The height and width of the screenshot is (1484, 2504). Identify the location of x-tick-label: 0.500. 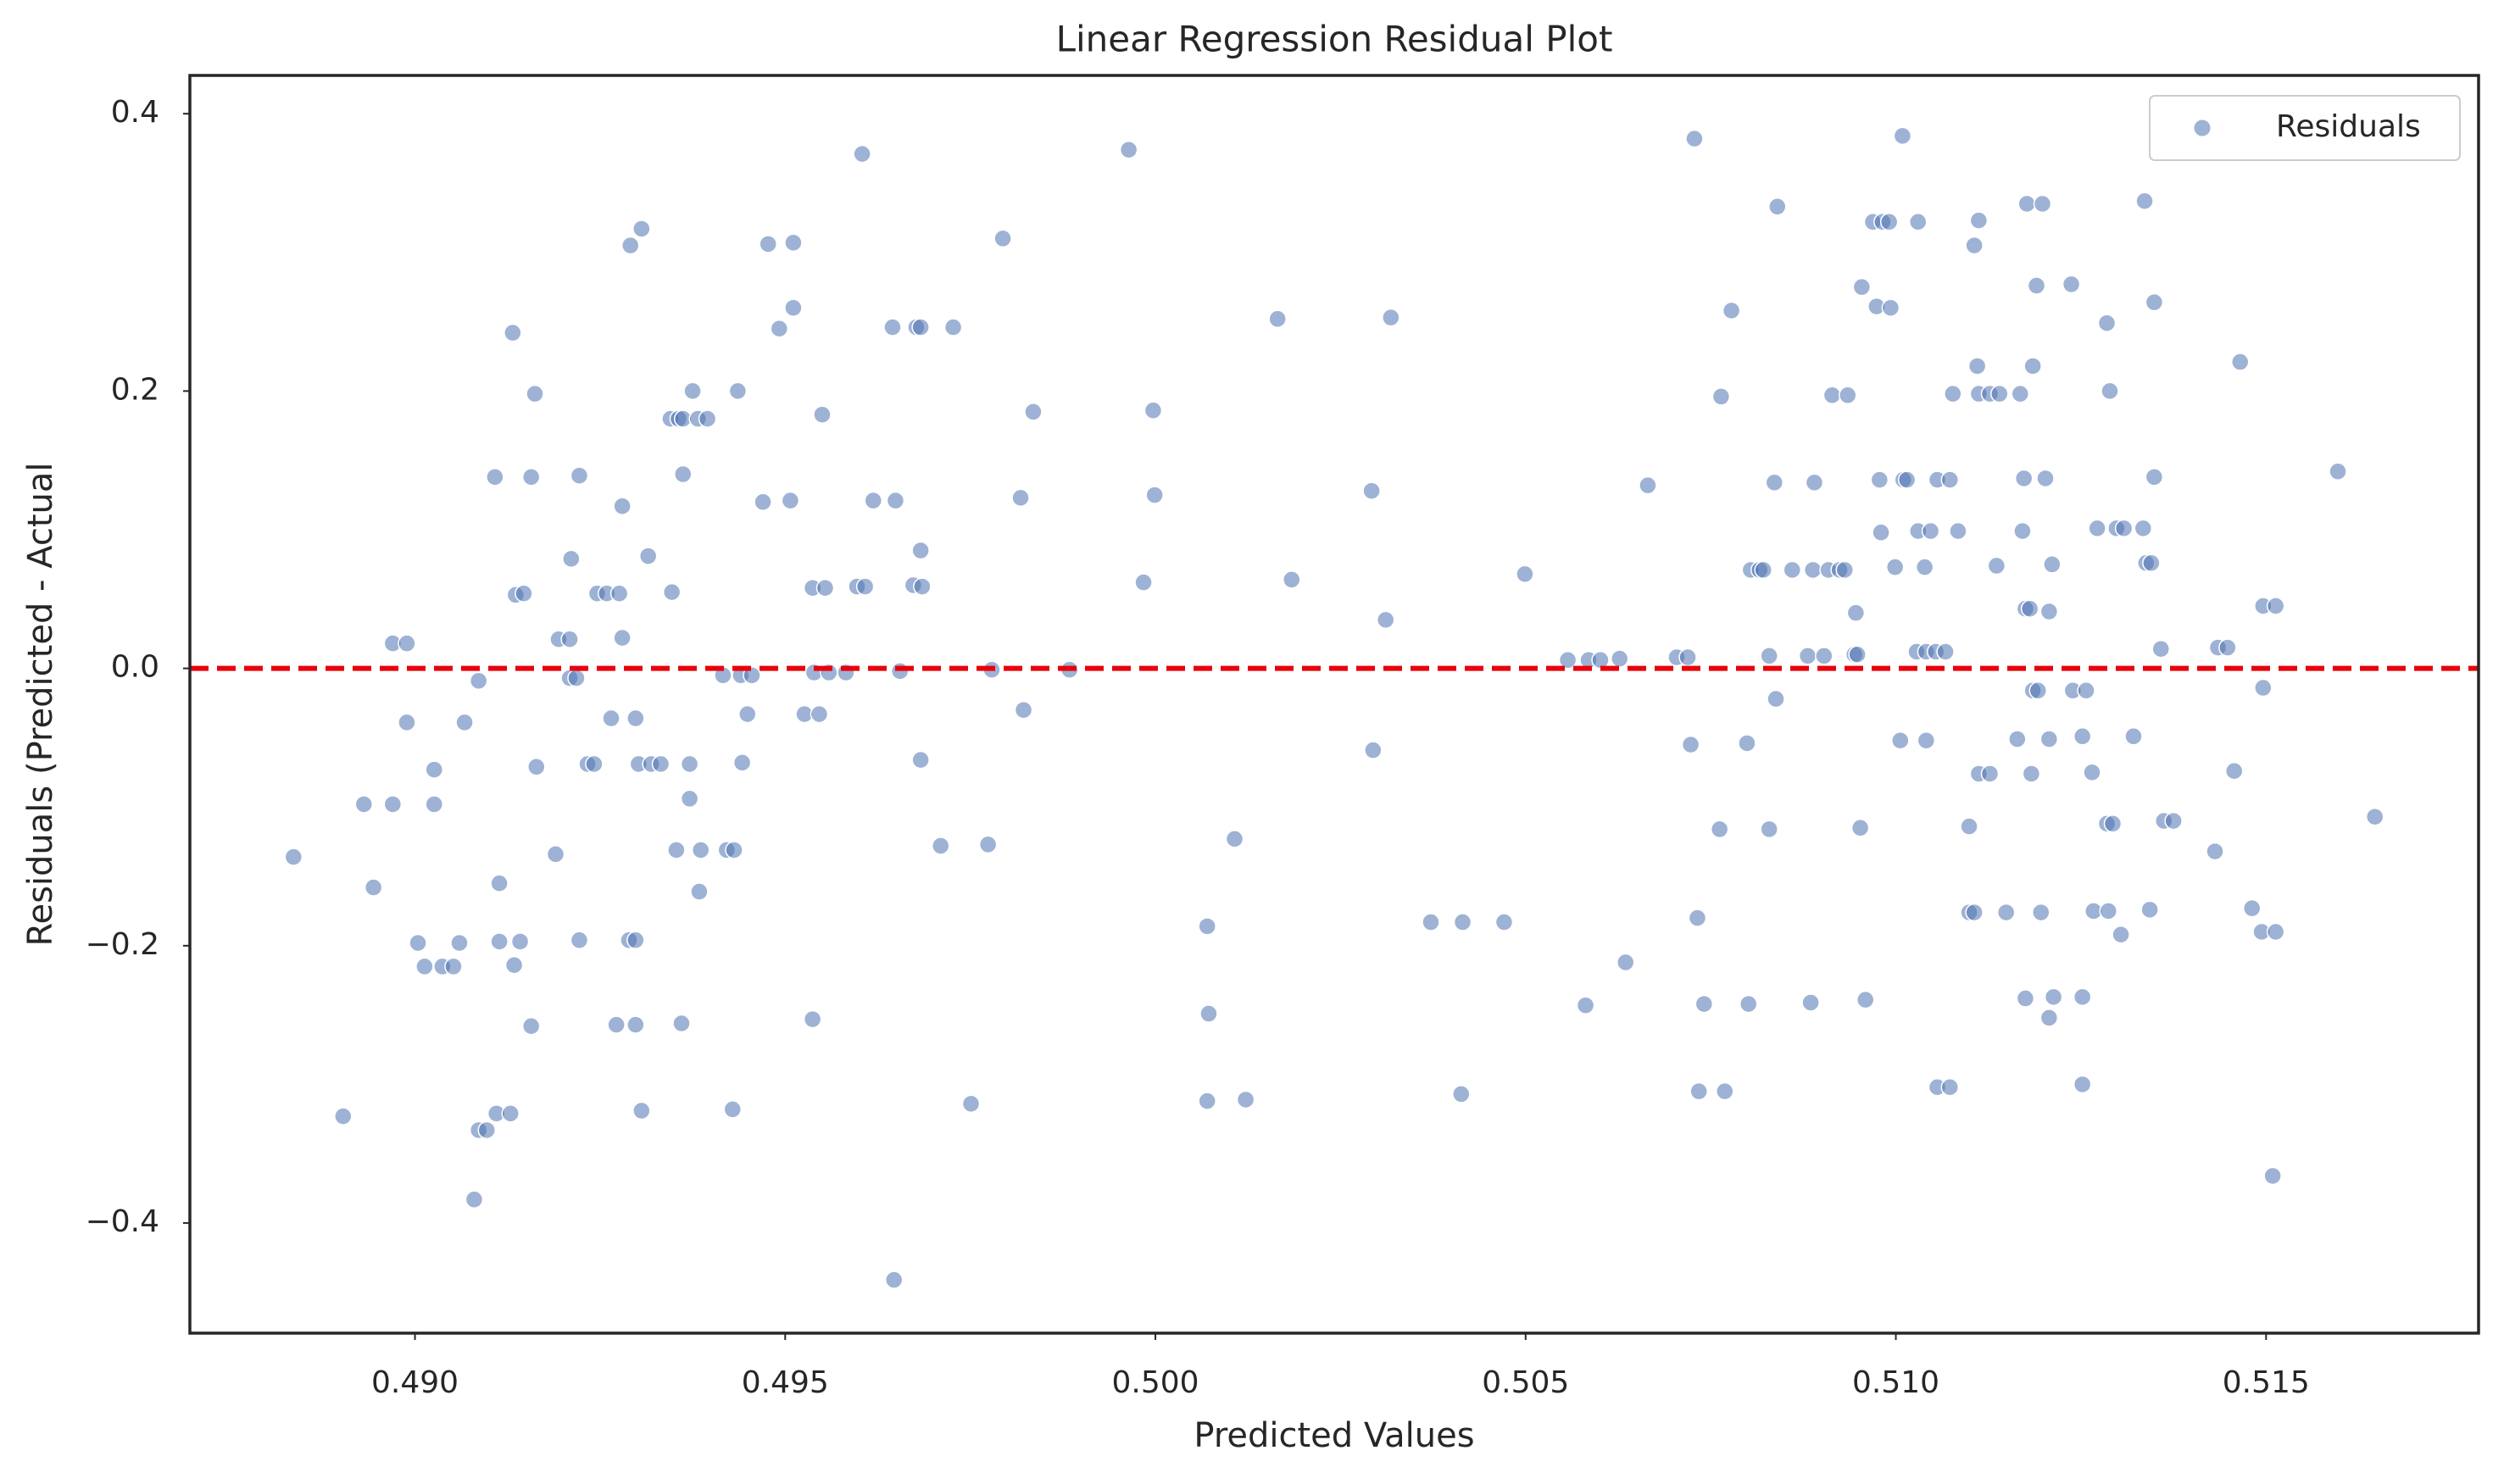
(1155, 1383).